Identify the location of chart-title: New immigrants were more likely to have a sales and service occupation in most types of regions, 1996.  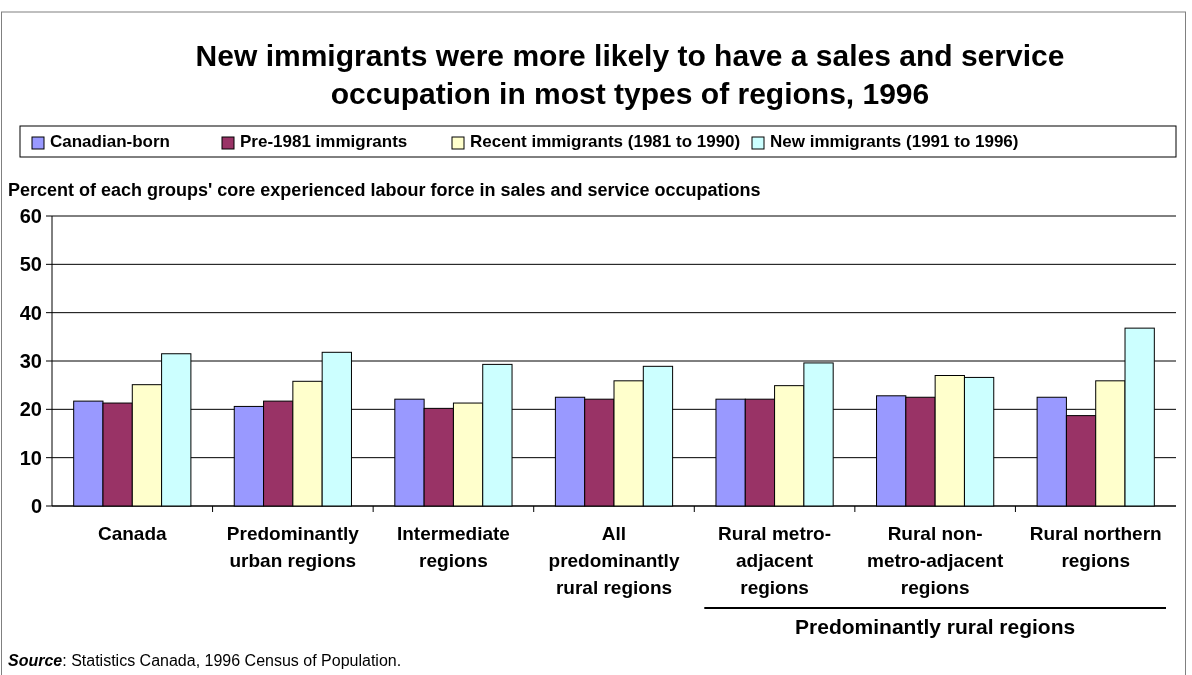
(630, 74).